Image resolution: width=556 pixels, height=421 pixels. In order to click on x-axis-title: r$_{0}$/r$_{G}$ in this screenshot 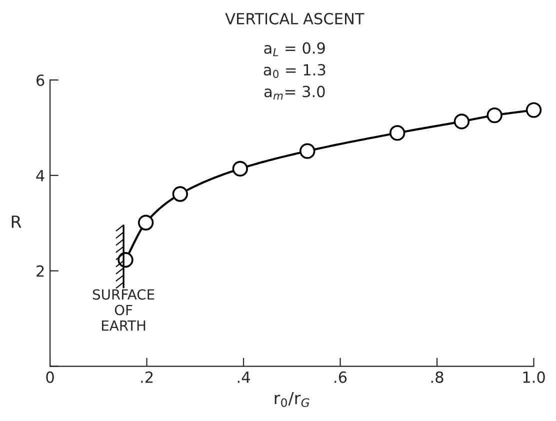, I will do `click(292, 400)`.